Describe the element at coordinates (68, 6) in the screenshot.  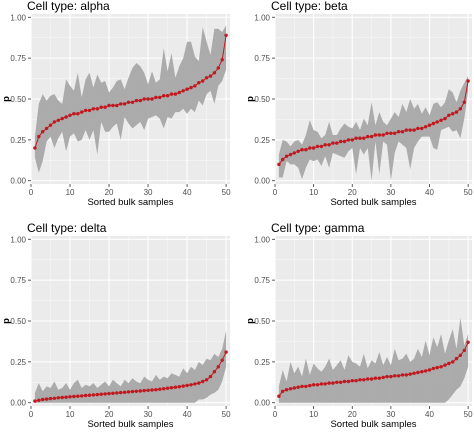
I see `panel-title: Cell type: alpha` at that location.